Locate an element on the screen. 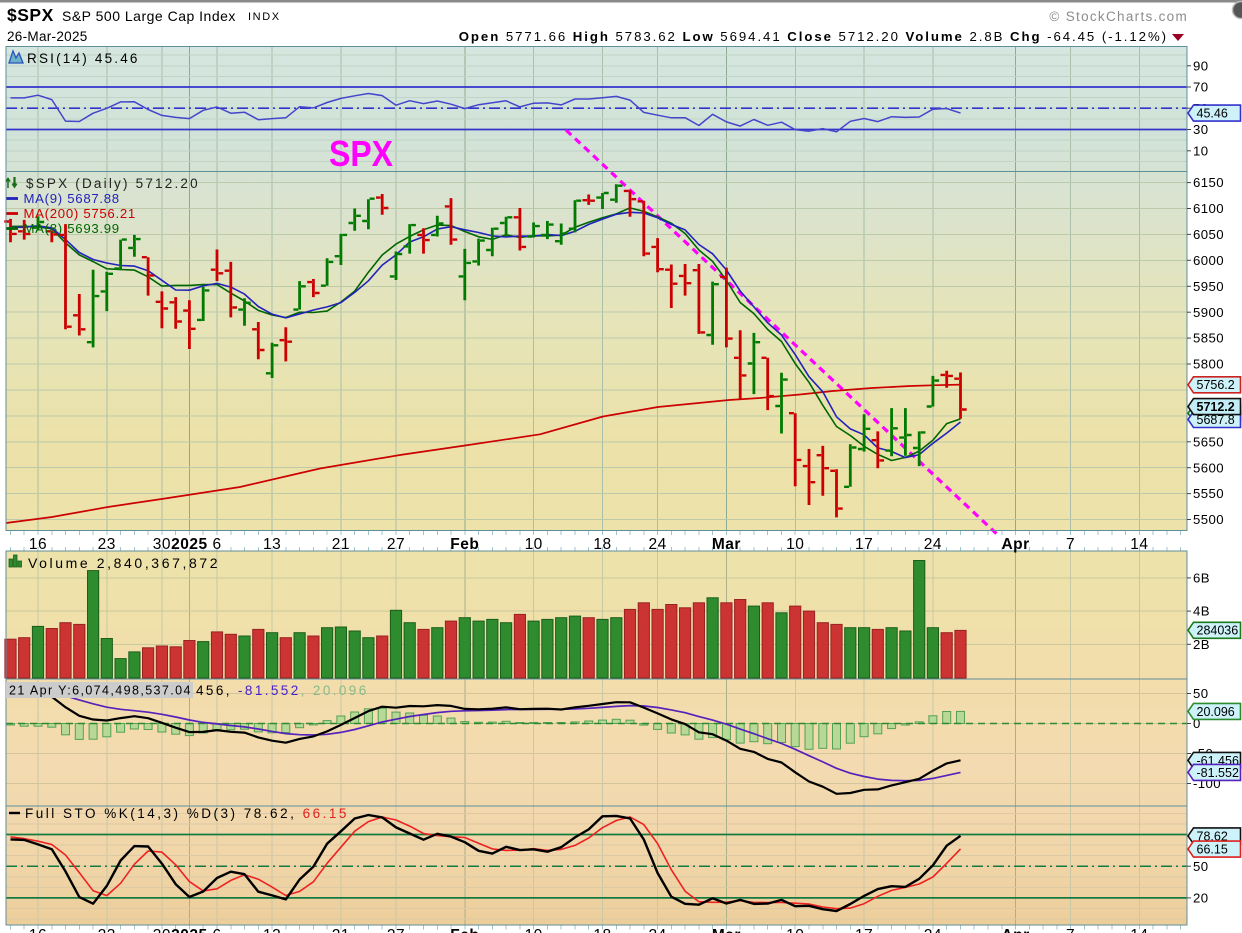 The height and width of the screenshot is (933, 1242). svg-text: MA(8) 5693.99 is located at coordinates (72, 228).